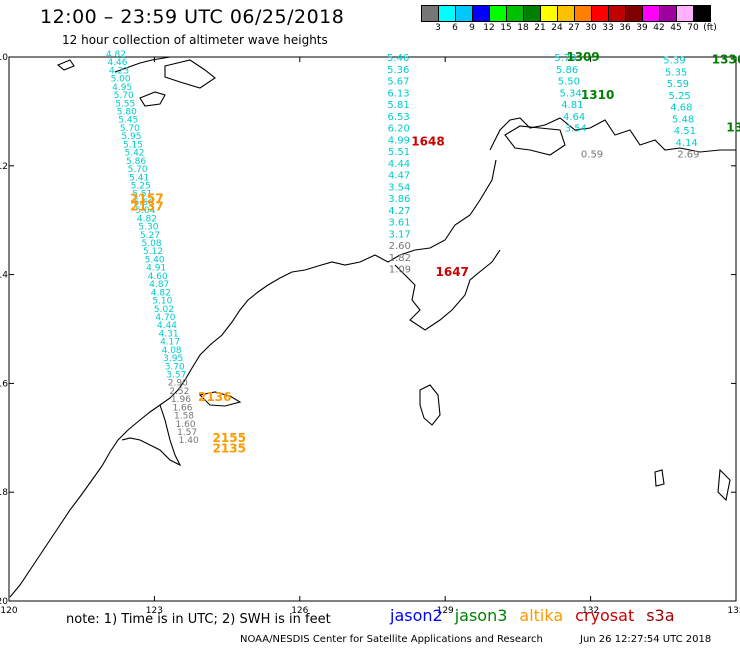  What do you see at coordinates (733, 128) in the screenshot?
I see `track-id: 133` at bounding box center [733, 128].